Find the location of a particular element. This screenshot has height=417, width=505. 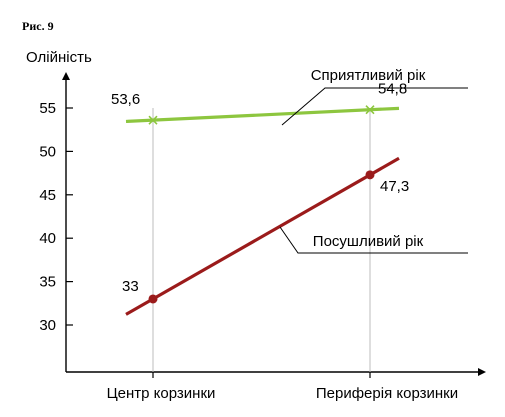

y-tick-label: 45 is located at coordinates (47, 195).